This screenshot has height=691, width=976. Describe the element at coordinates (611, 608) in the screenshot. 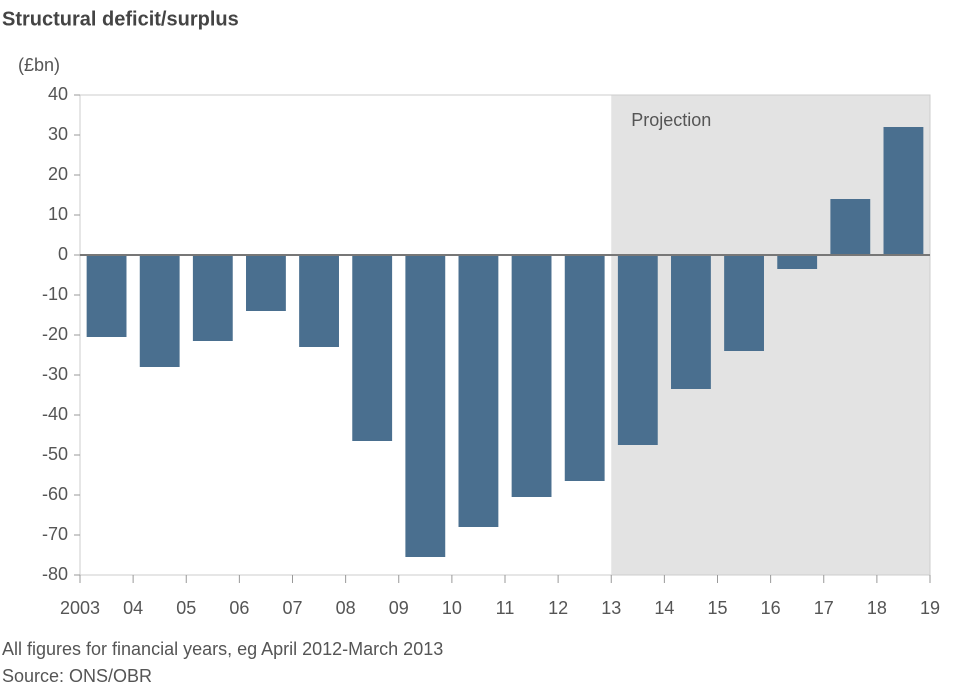

I see `x-tick-label: 13` at that location.